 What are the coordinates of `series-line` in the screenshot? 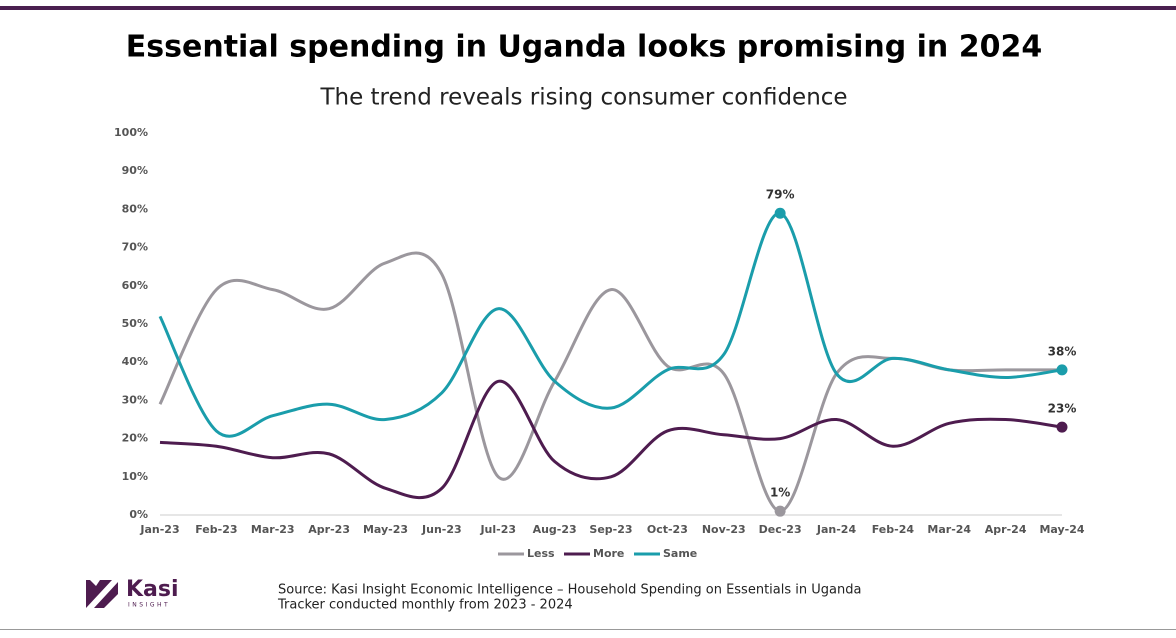 It's located at (611, 439).